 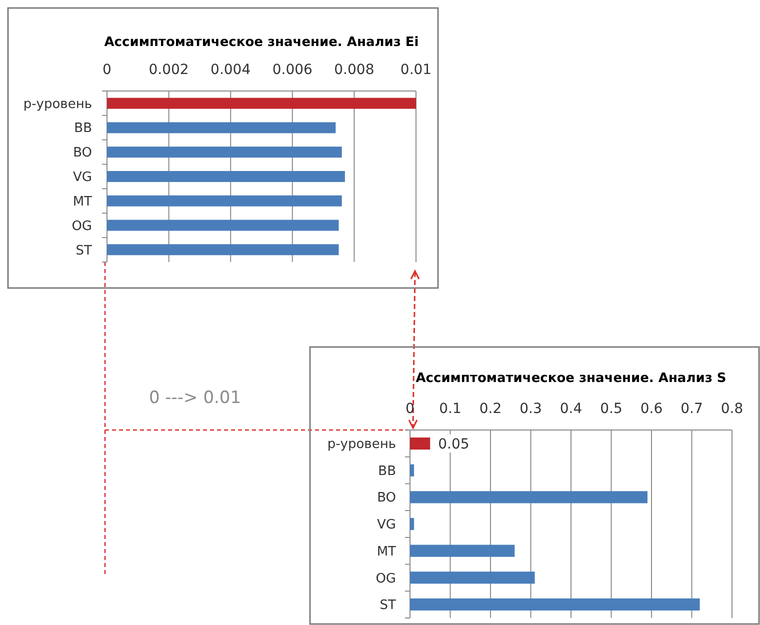 I want to click on x-tick-label: 0.8, so click(x=732, y=409).